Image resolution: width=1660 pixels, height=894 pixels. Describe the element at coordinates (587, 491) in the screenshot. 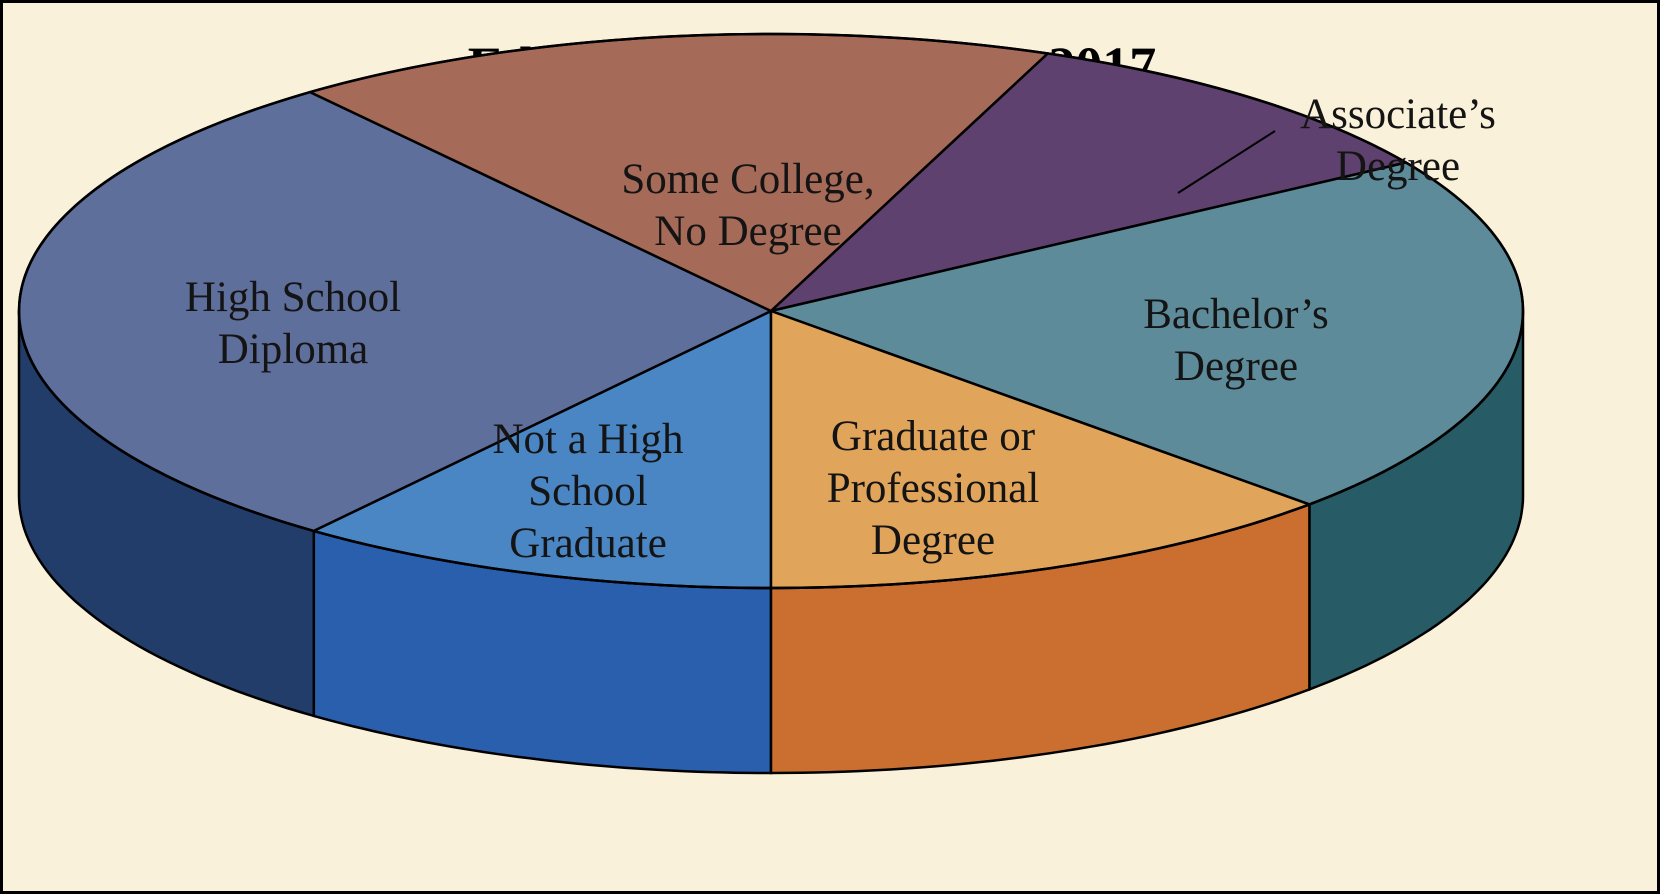

I see `pie-label-1: Not a High School Graduate` at that location.